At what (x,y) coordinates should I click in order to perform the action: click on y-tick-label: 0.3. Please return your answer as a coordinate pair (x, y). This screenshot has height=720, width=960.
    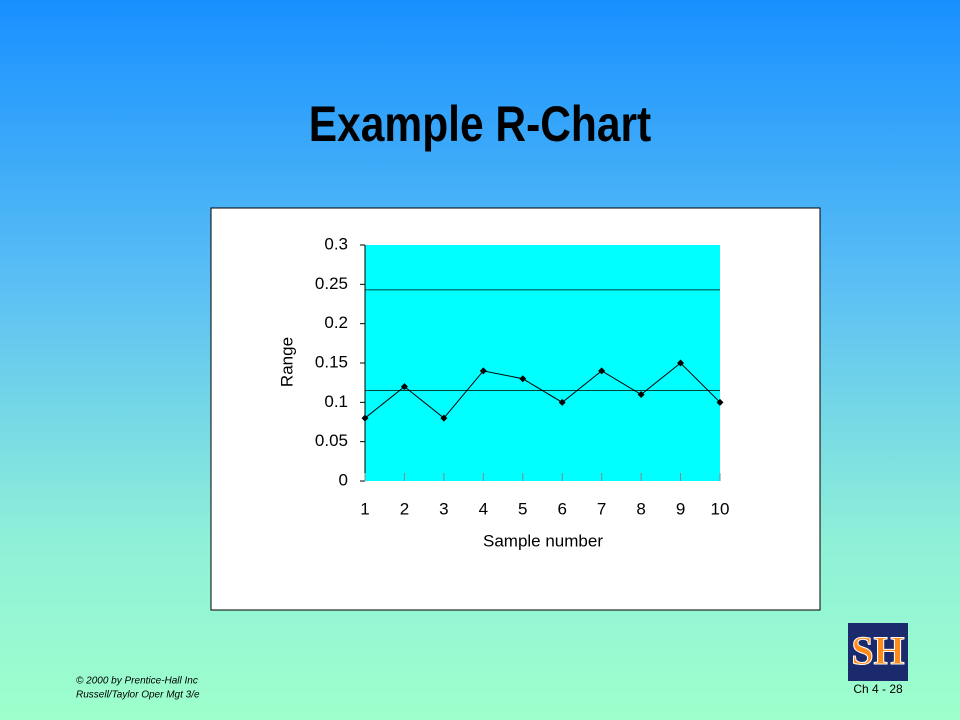
    Looking at the image, I should click on (336, 243).